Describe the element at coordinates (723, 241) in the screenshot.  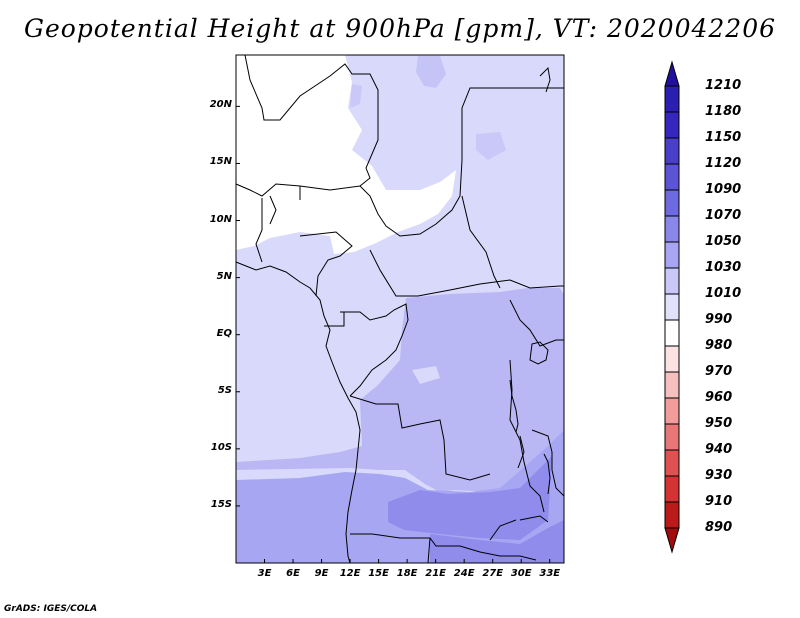
I see `colorbar-level-label: 1050` at that location.